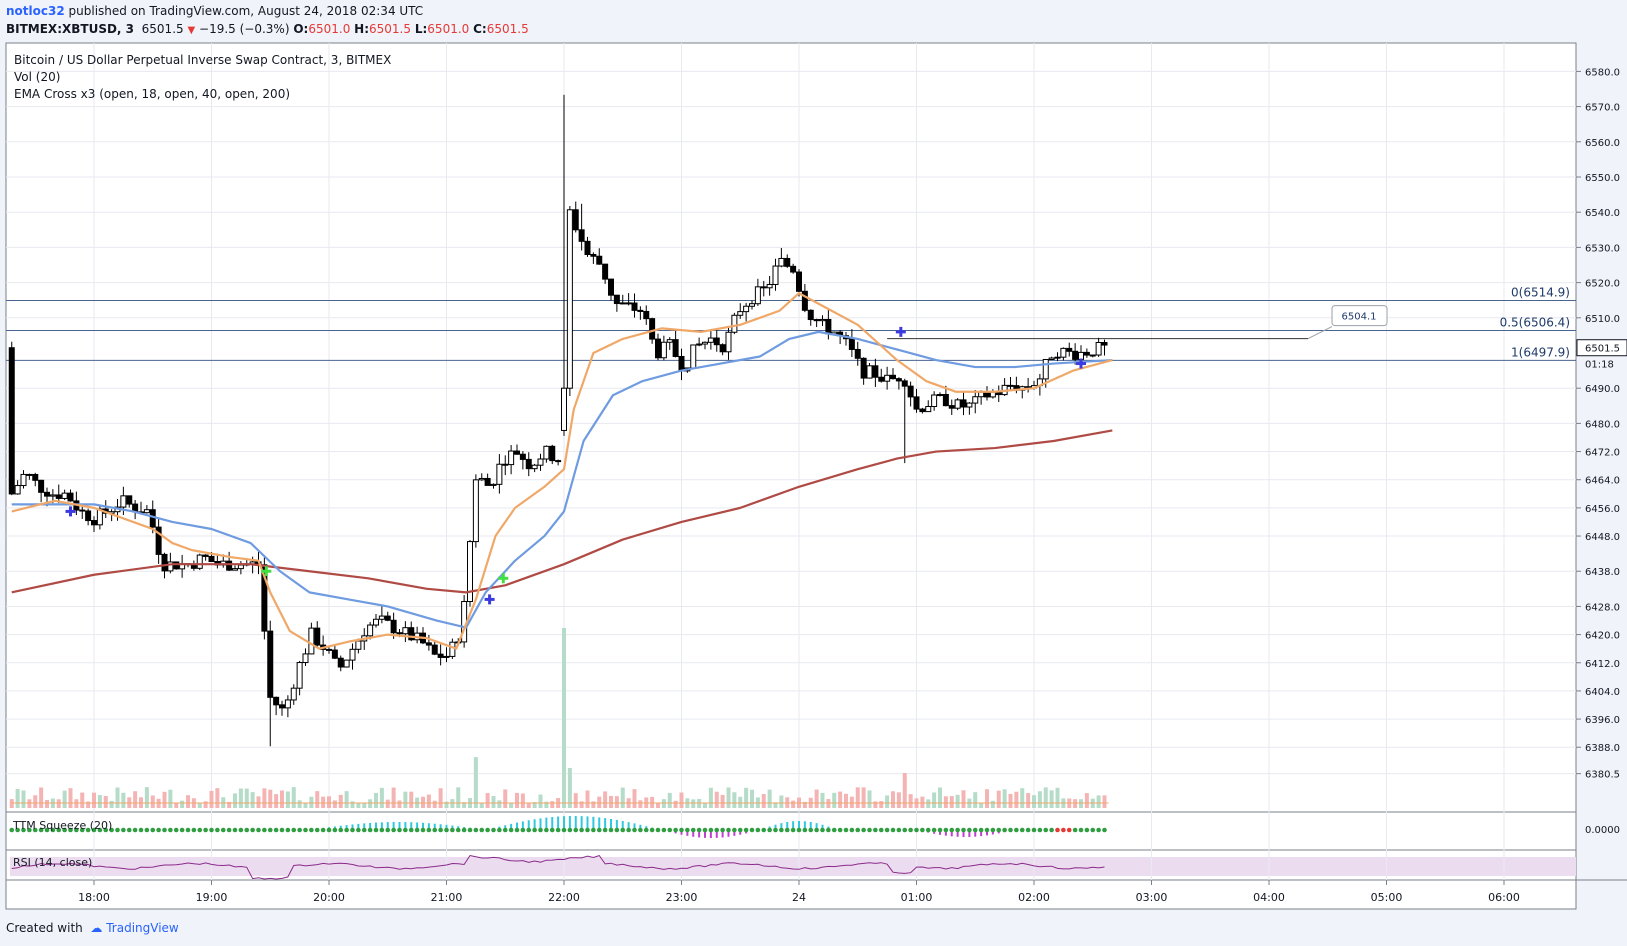 Image resolution: width=1627 pixels, height=946 pixels. Describe the element at coordinates (1602, 775) in the screenshot. I see `price-label: 6380.5` at that location.